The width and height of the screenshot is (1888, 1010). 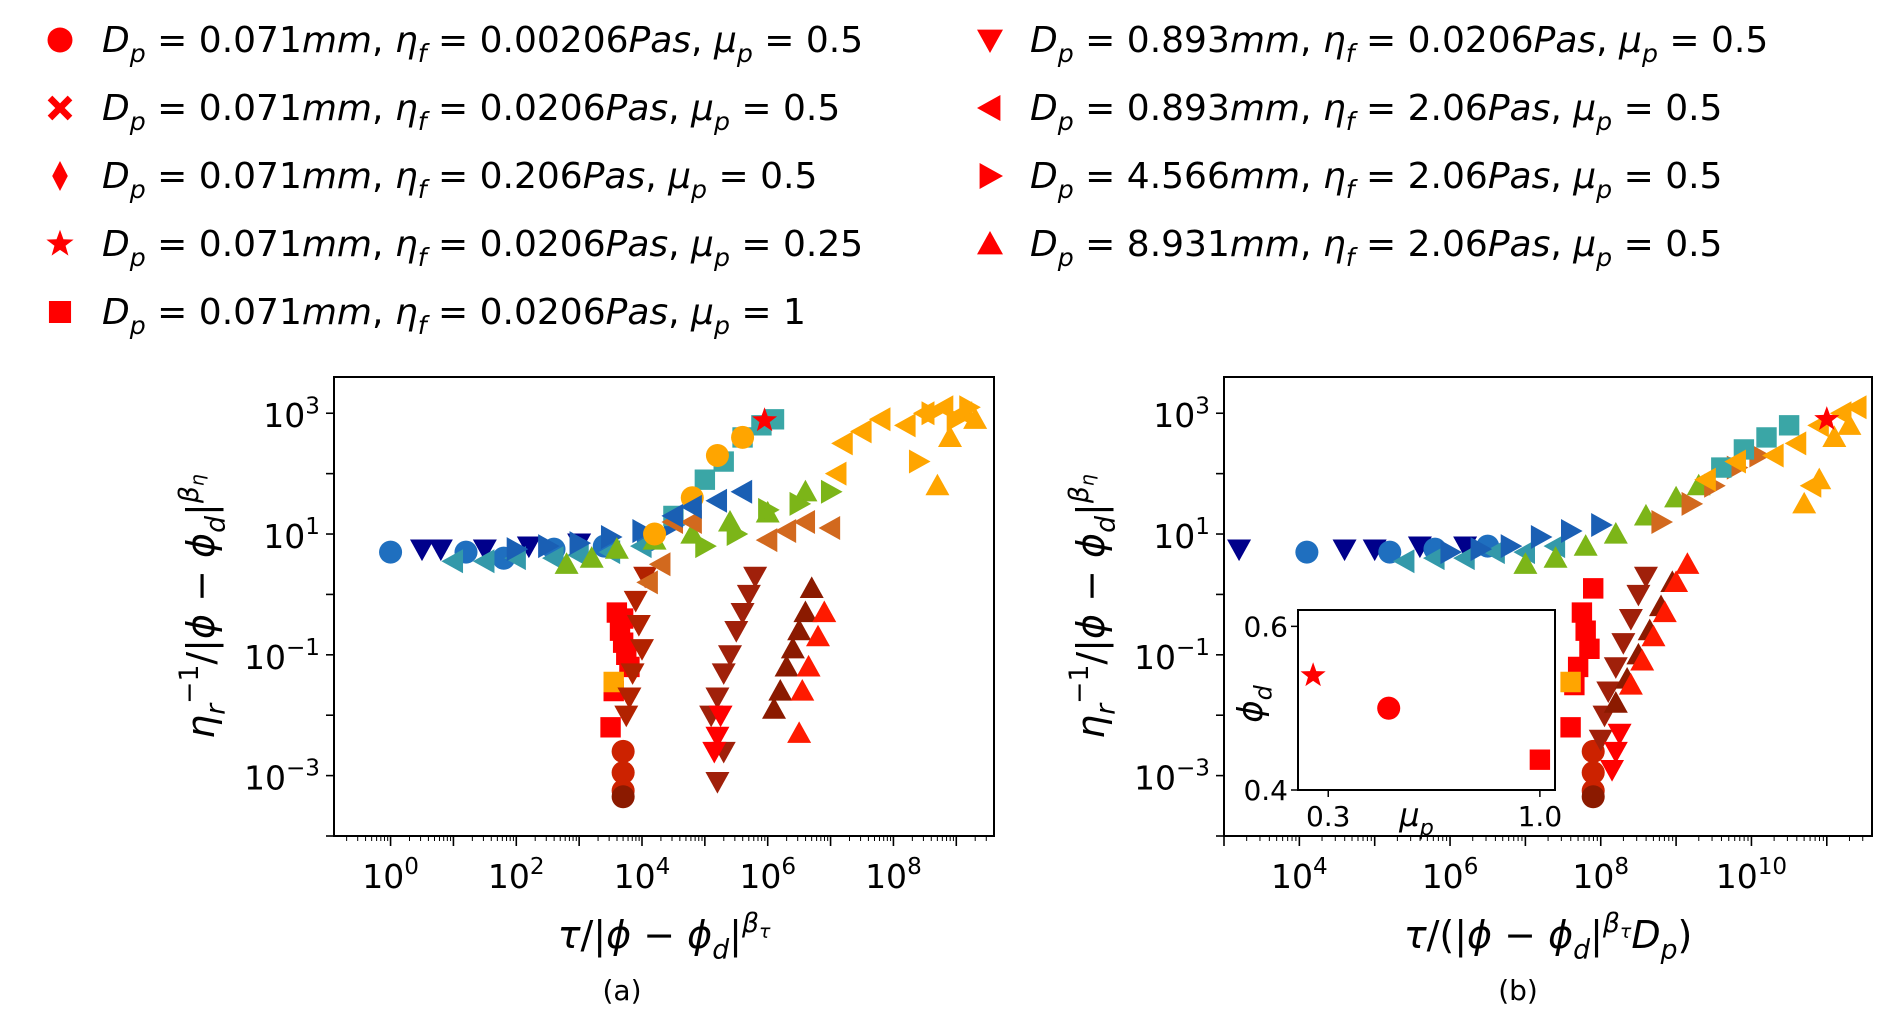 I want to click on legend-label-7: Dp = 4.566mm, ηf = 2.06Pas, μp = 0.5, so click(x=1376, y=180).